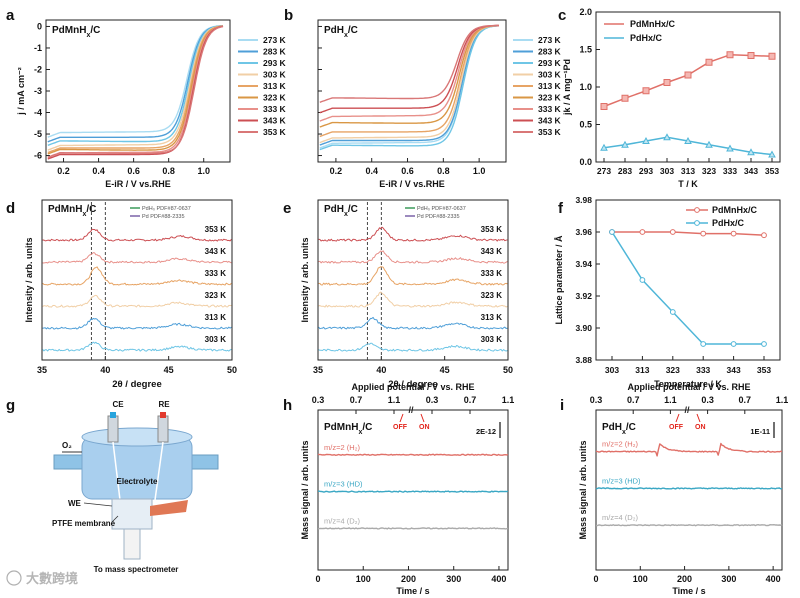 The height and width of the screenshot is (598, 800). What do you see at coordinates (604, 171) in the screenshot?
I see `x-tick-label: 273` at bounding box center [604, 171].